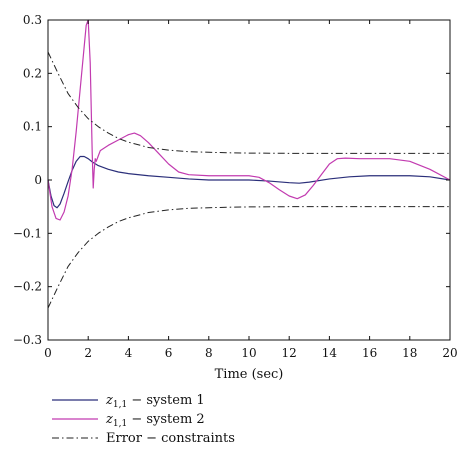 Image resolution: width=474 pixels, height=464 pixels. Describe the element at coordinates (27, 287) in the screenshot. I see `y-tick-label: −0.2` at that location.